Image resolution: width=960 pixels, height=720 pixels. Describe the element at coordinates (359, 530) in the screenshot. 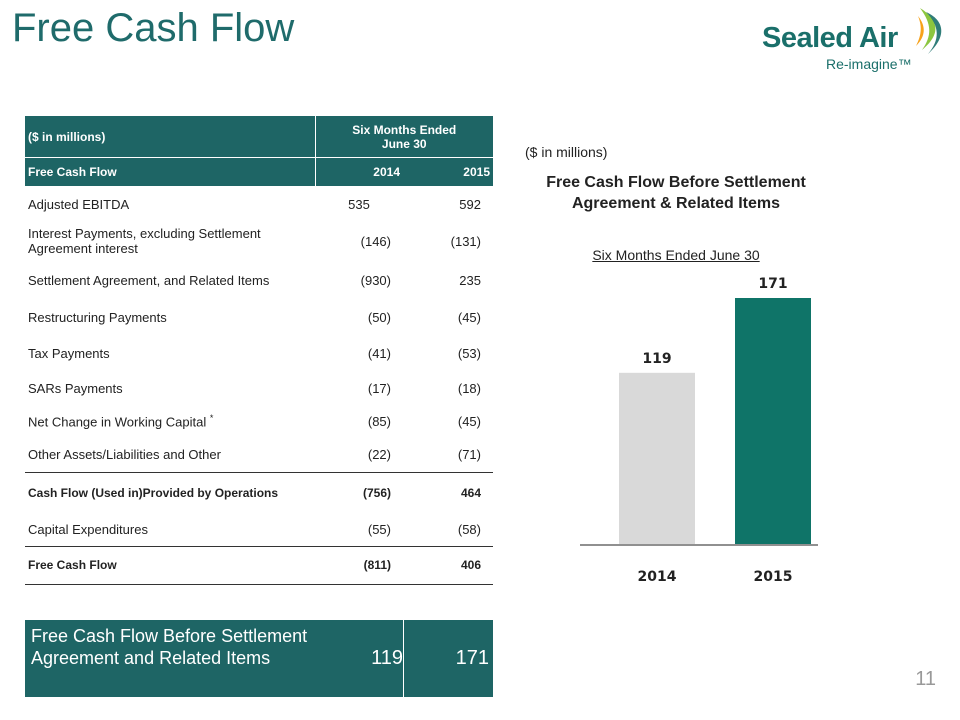

I see `row-value-2014: (55)` at that location.